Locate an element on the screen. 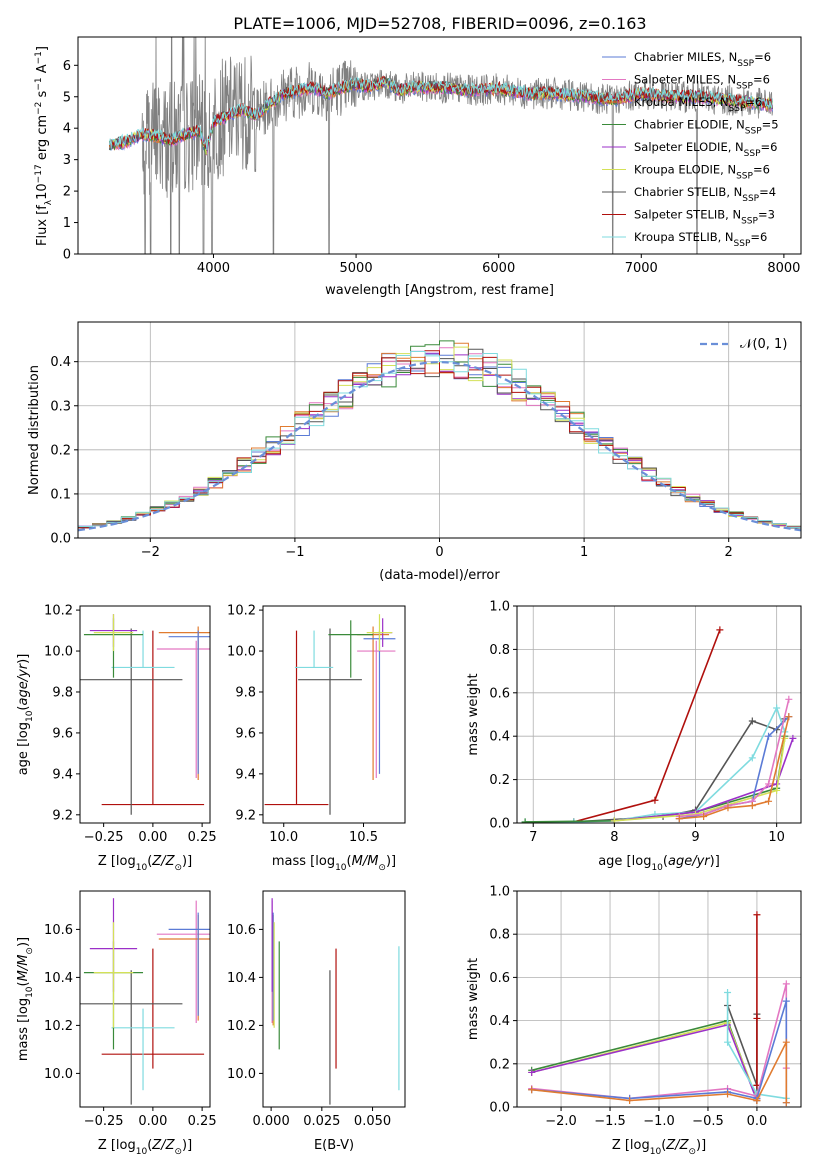 This screenshot has height=1170, width=819. y-axis-label: Flux [fλ10−17 erg cm−2 s−1 A−1] is located at coordinates (44, 146).